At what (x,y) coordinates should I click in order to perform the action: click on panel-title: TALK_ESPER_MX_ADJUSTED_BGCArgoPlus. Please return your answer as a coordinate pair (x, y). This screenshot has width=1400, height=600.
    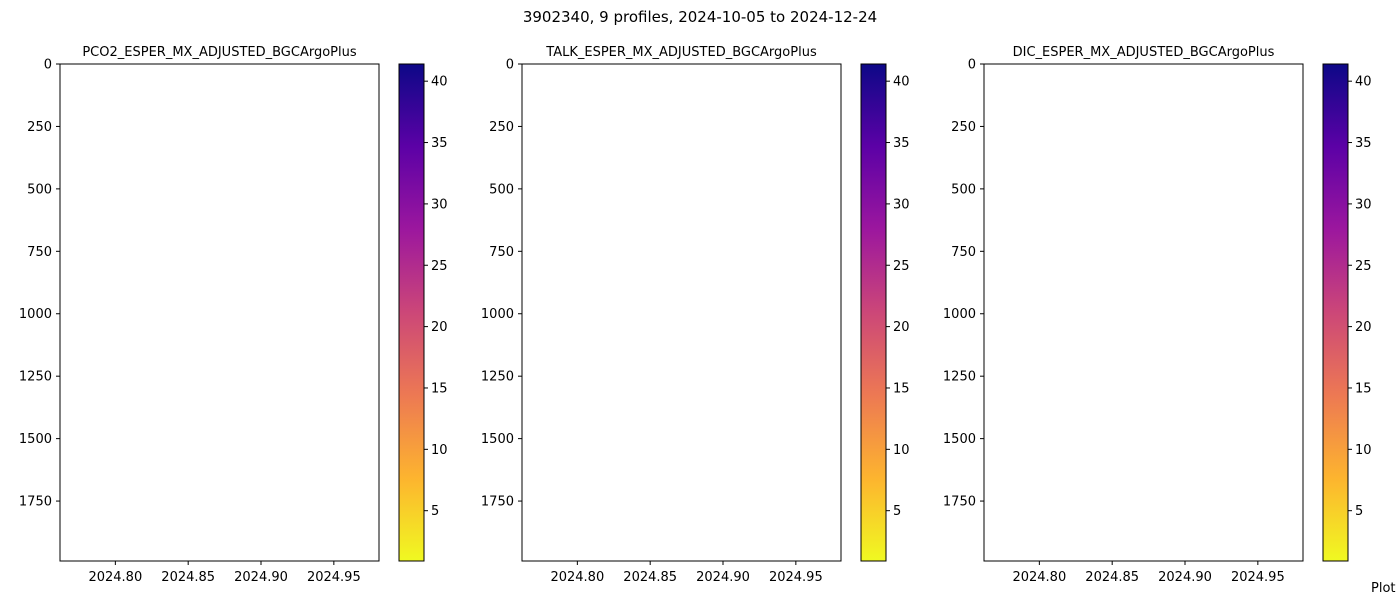
    Looking at the image, I should click on (681, 52).